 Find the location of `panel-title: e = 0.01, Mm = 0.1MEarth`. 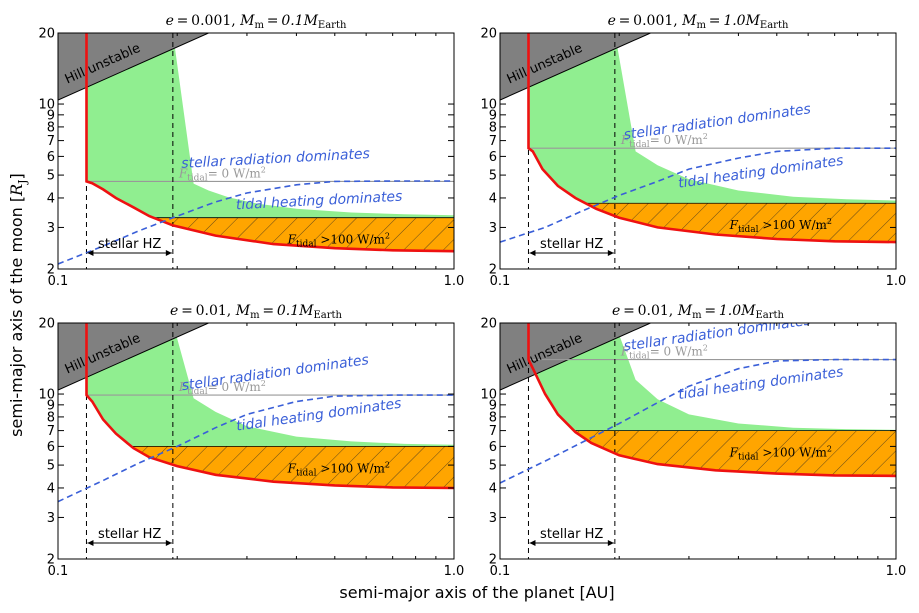

panel-title: e = 0.01, Mm = 0.1MEarth is located at coordinates (256, 312).